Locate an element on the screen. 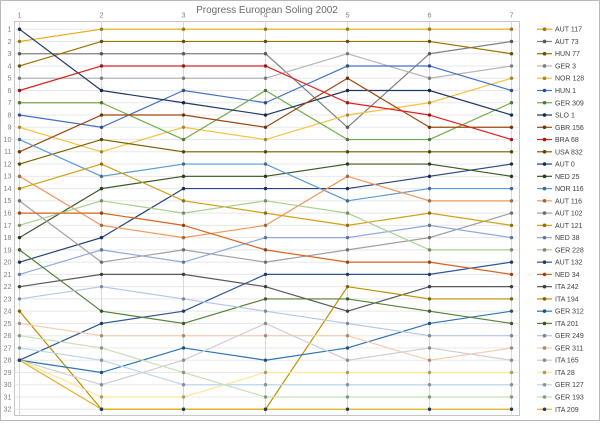  x-axis-tick-label: 2 is located at coordinates (102, 15).